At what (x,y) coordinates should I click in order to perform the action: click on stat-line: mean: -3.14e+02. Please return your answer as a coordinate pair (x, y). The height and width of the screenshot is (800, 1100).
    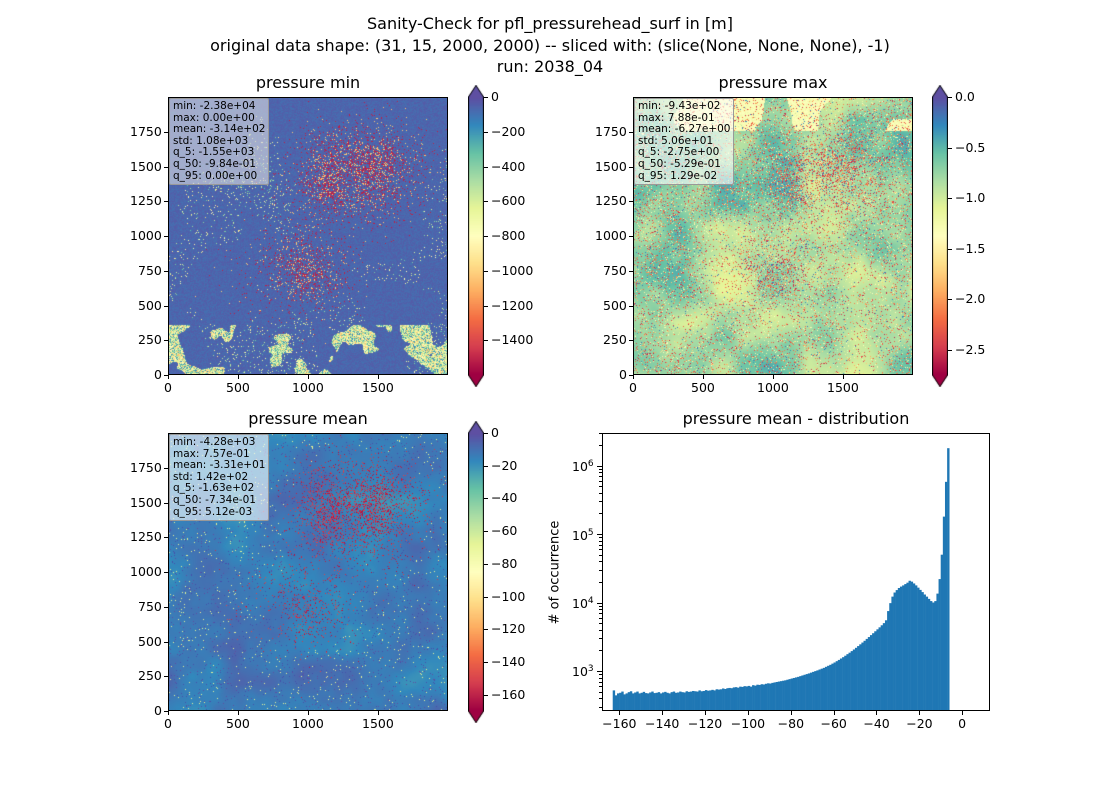
    Looking at the image, I should click on (219, 129).